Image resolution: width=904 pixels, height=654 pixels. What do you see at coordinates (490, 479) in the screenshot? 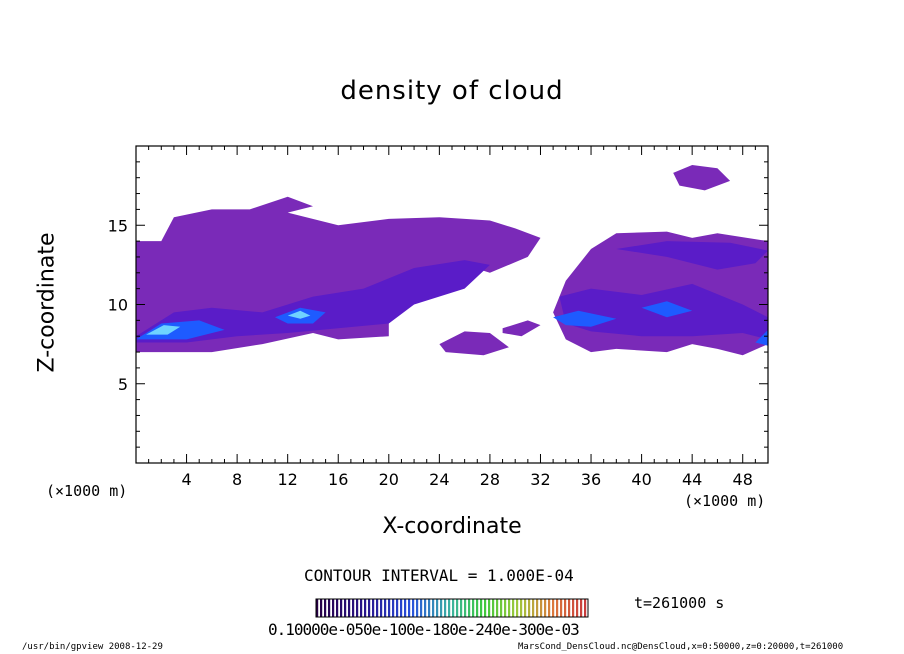
I see `x-tick-label: 28` at bounding box center [490, 479].